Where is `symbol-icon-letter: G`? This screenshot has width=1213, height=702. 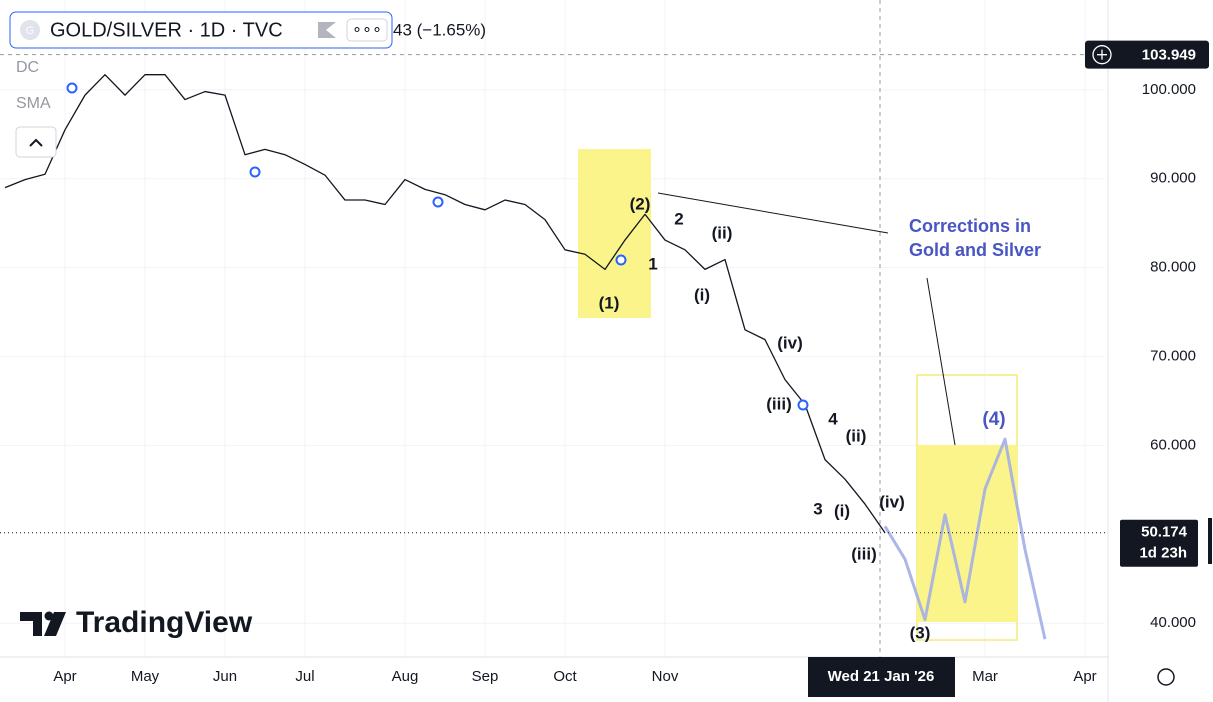 symbol-icon-letter: G is located at coordinates (30, 31).